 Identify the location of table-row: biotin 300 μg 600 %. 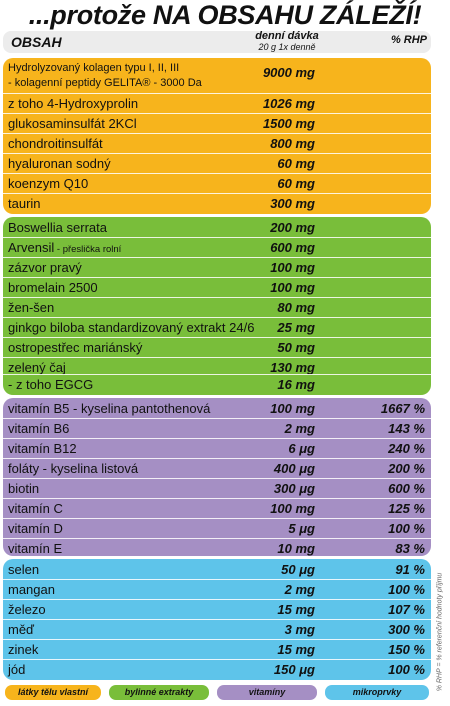
(217, 489).